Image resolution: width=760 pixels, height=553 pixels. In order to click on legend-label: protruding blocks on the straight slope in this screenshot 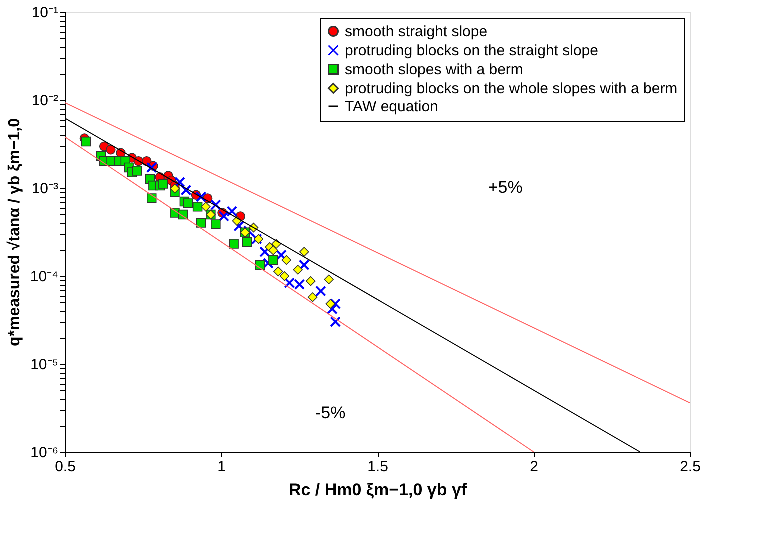, I will do `click(471, 51)`.